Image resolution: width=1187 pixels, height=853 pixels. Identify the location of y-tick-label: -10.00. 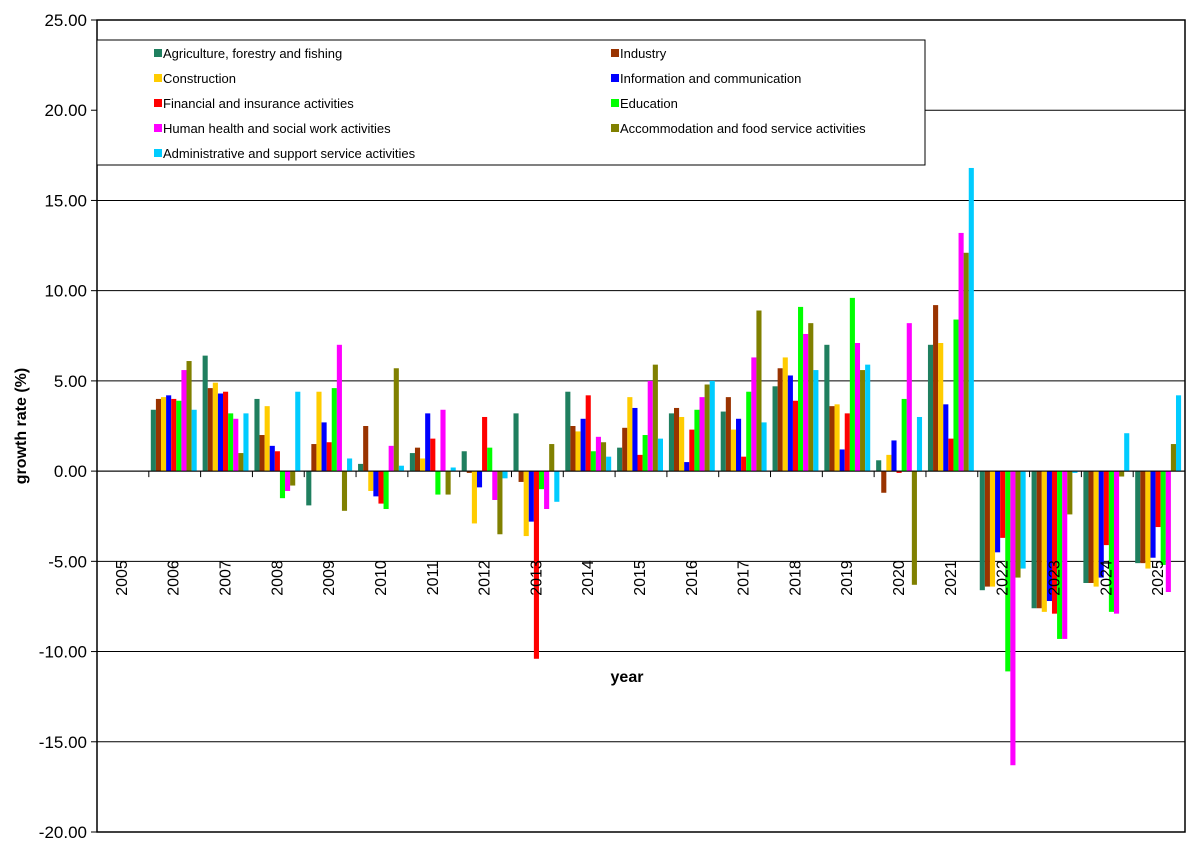
(63, 652).